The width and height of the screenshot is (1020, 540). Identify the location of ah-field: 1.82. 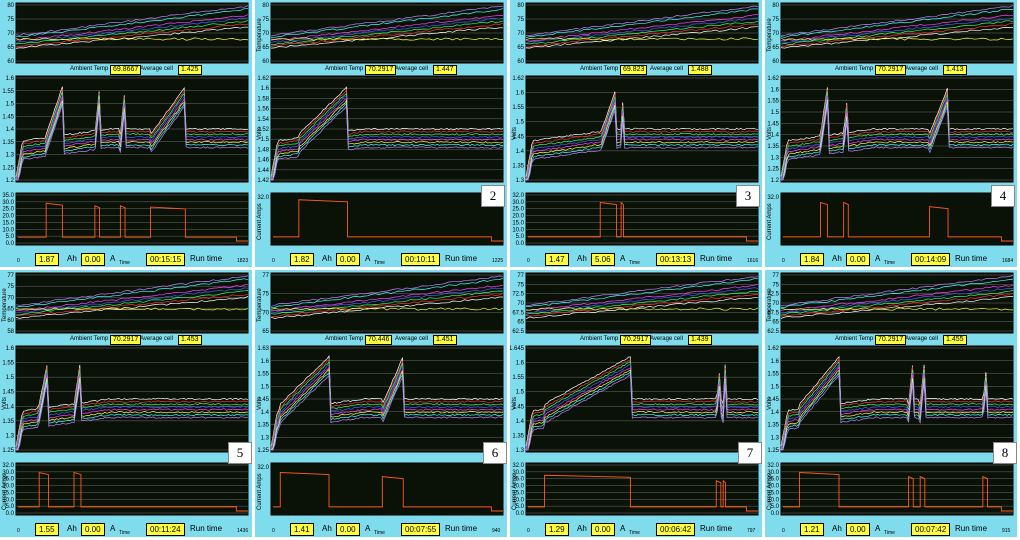
(302, 259).